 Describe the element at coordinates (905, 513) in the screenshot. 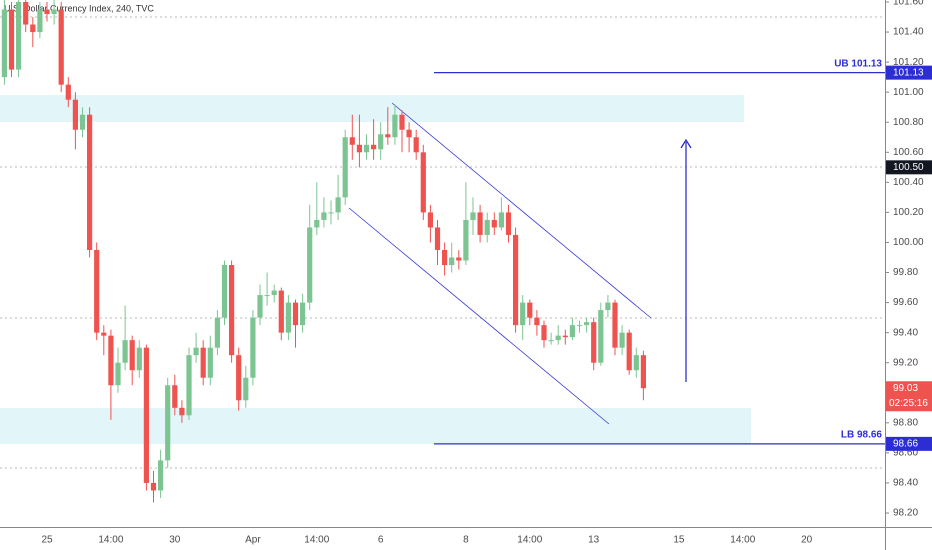

I see `y-tick-label: 98.20` at that location.